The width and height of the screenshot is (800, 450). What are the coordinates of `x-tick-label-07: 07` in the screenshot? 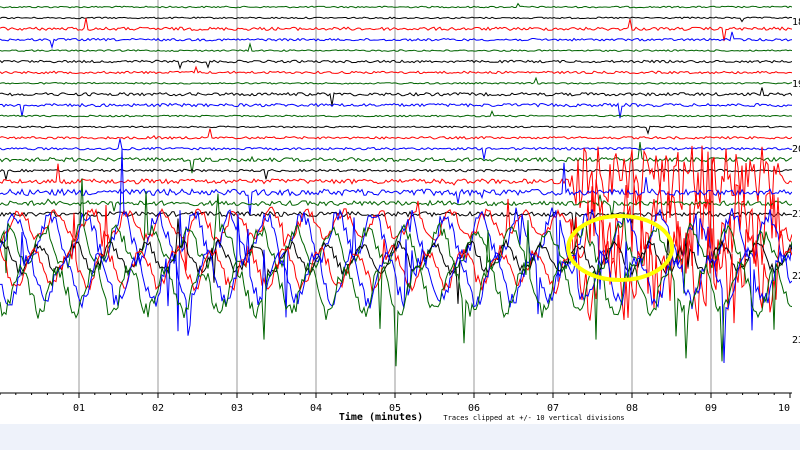 It's located at (553, 408).